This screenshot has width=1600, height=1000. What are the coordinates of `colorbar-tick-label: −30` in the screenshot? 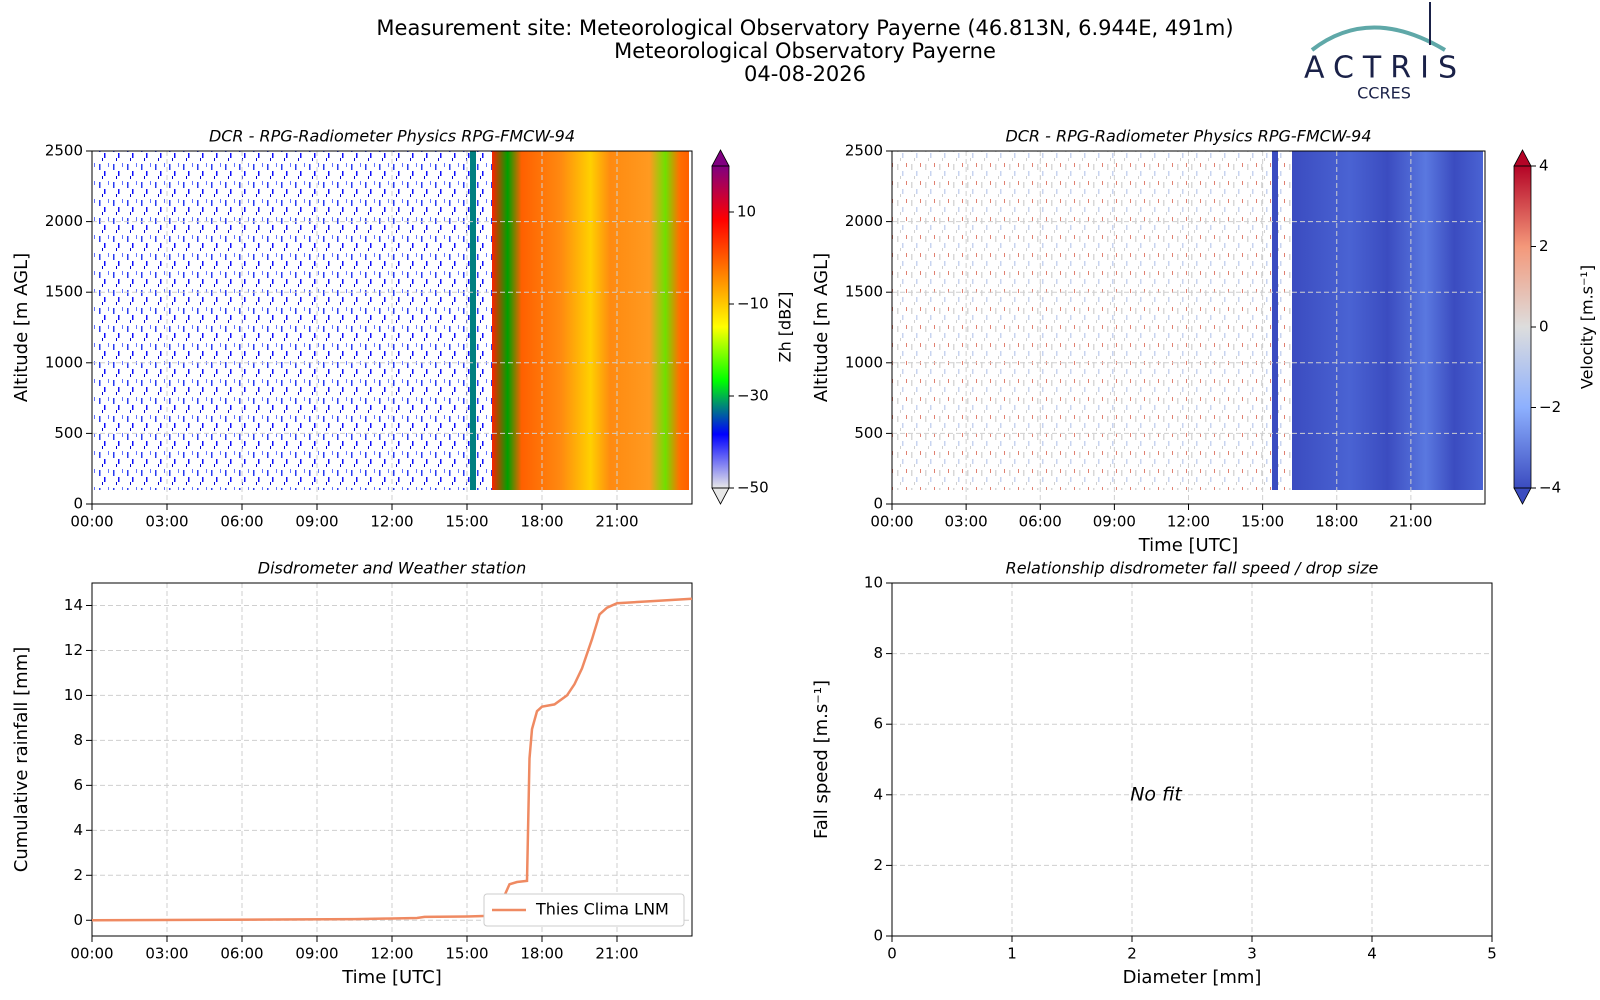 It's located at (753, 396).